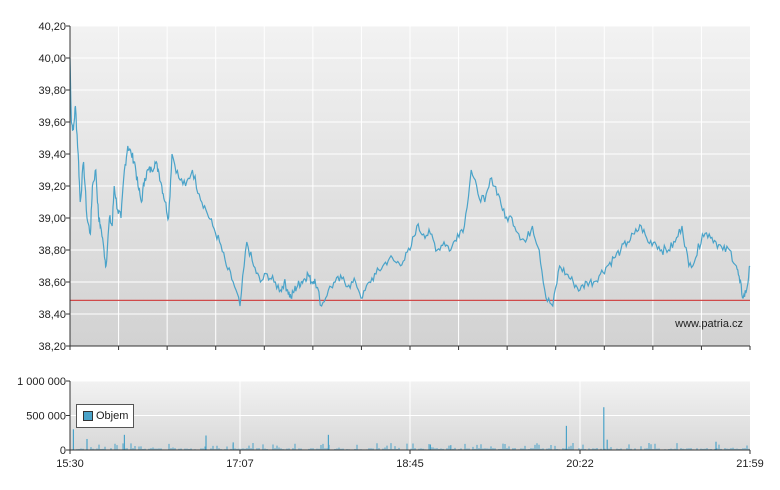  I want to click on volume-x-axis: 15:30 17:07 18:45 20:22 21:59, so click(410, 460).